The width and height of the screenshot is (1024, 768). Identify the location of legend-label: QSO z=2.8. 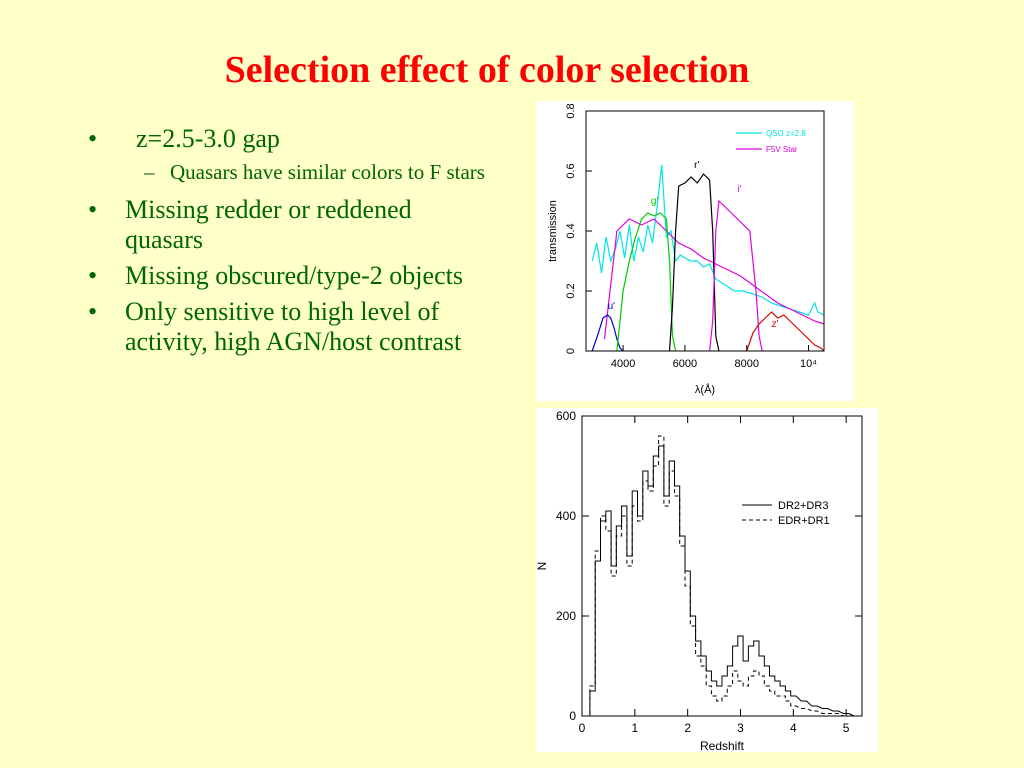
(786, 133).